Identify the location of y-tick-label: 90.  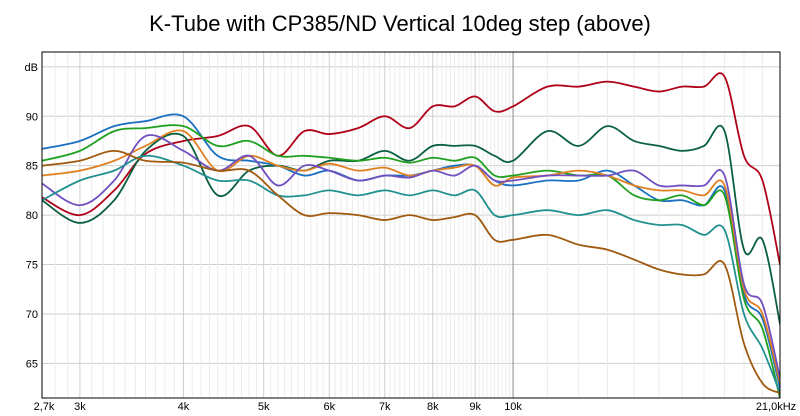
(32, 117).